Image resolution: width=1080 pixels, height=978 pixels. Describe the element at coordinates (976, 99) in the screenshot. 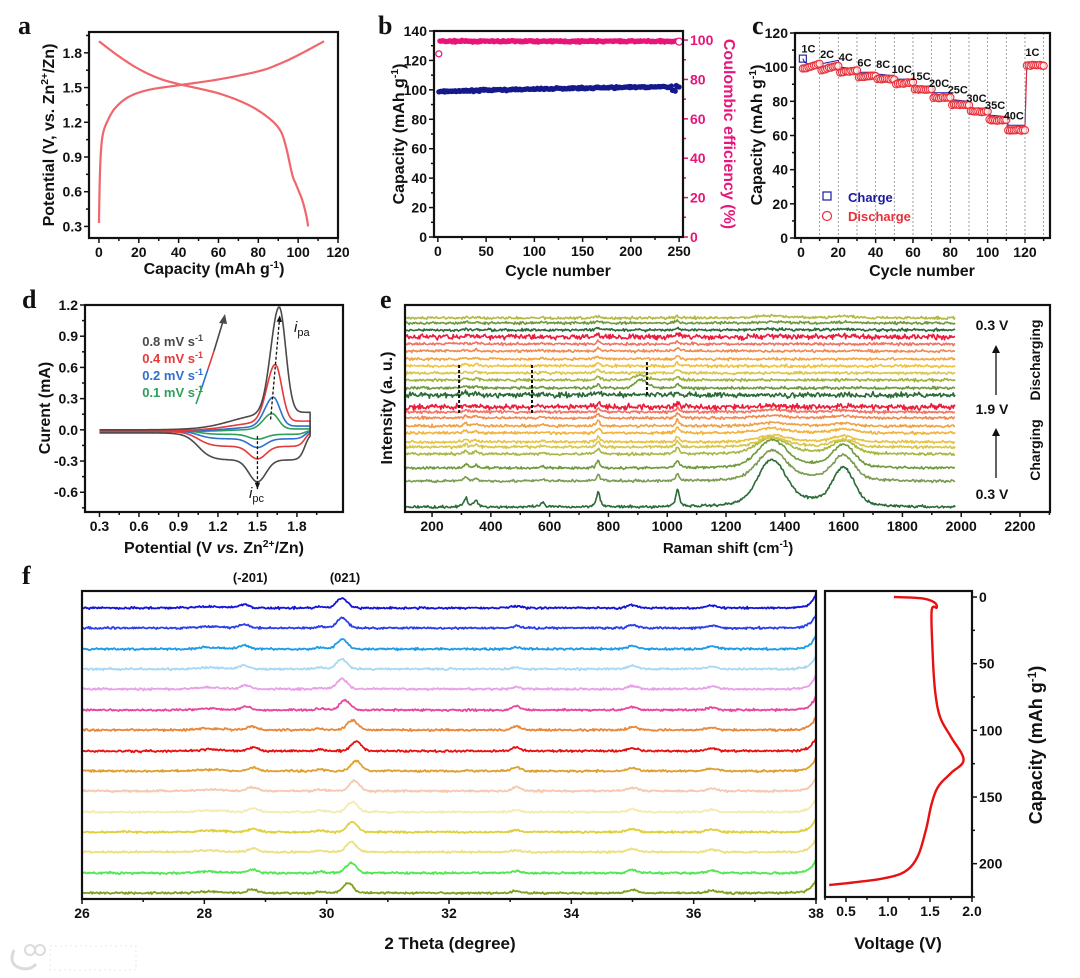

I see `rate-label: 30C` at that location.